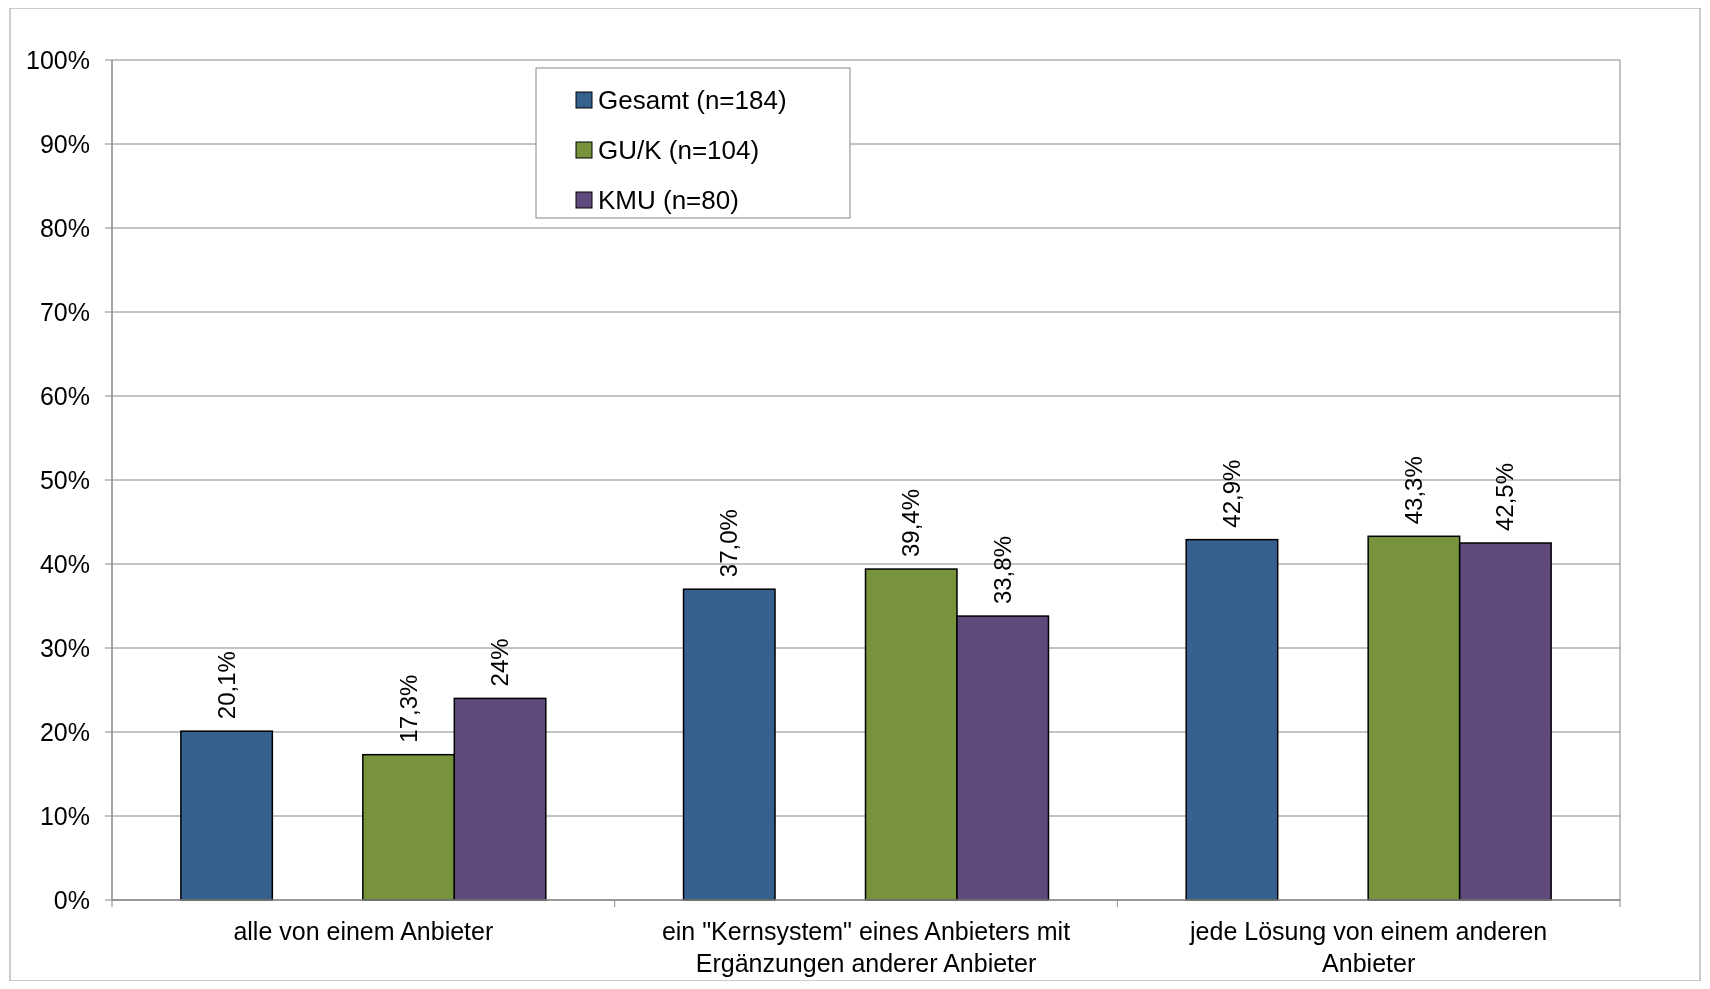  Describe the element at coordinates (729, 543) in the screenshot. I see `data-label: 37,0%` at that location.